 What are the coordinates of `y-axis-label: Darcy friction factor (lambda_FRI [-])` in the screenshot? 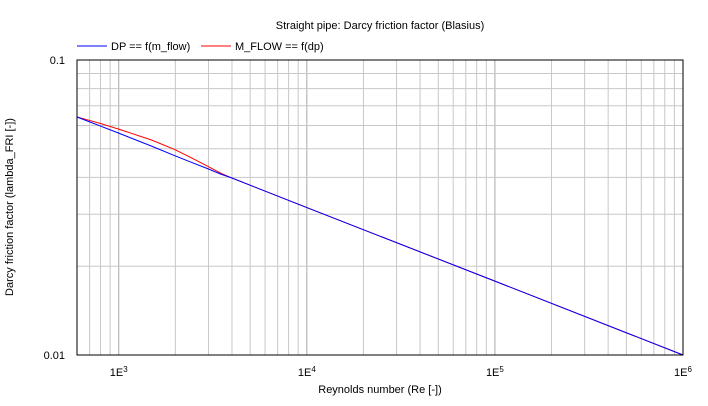 It's located at (10, 207).